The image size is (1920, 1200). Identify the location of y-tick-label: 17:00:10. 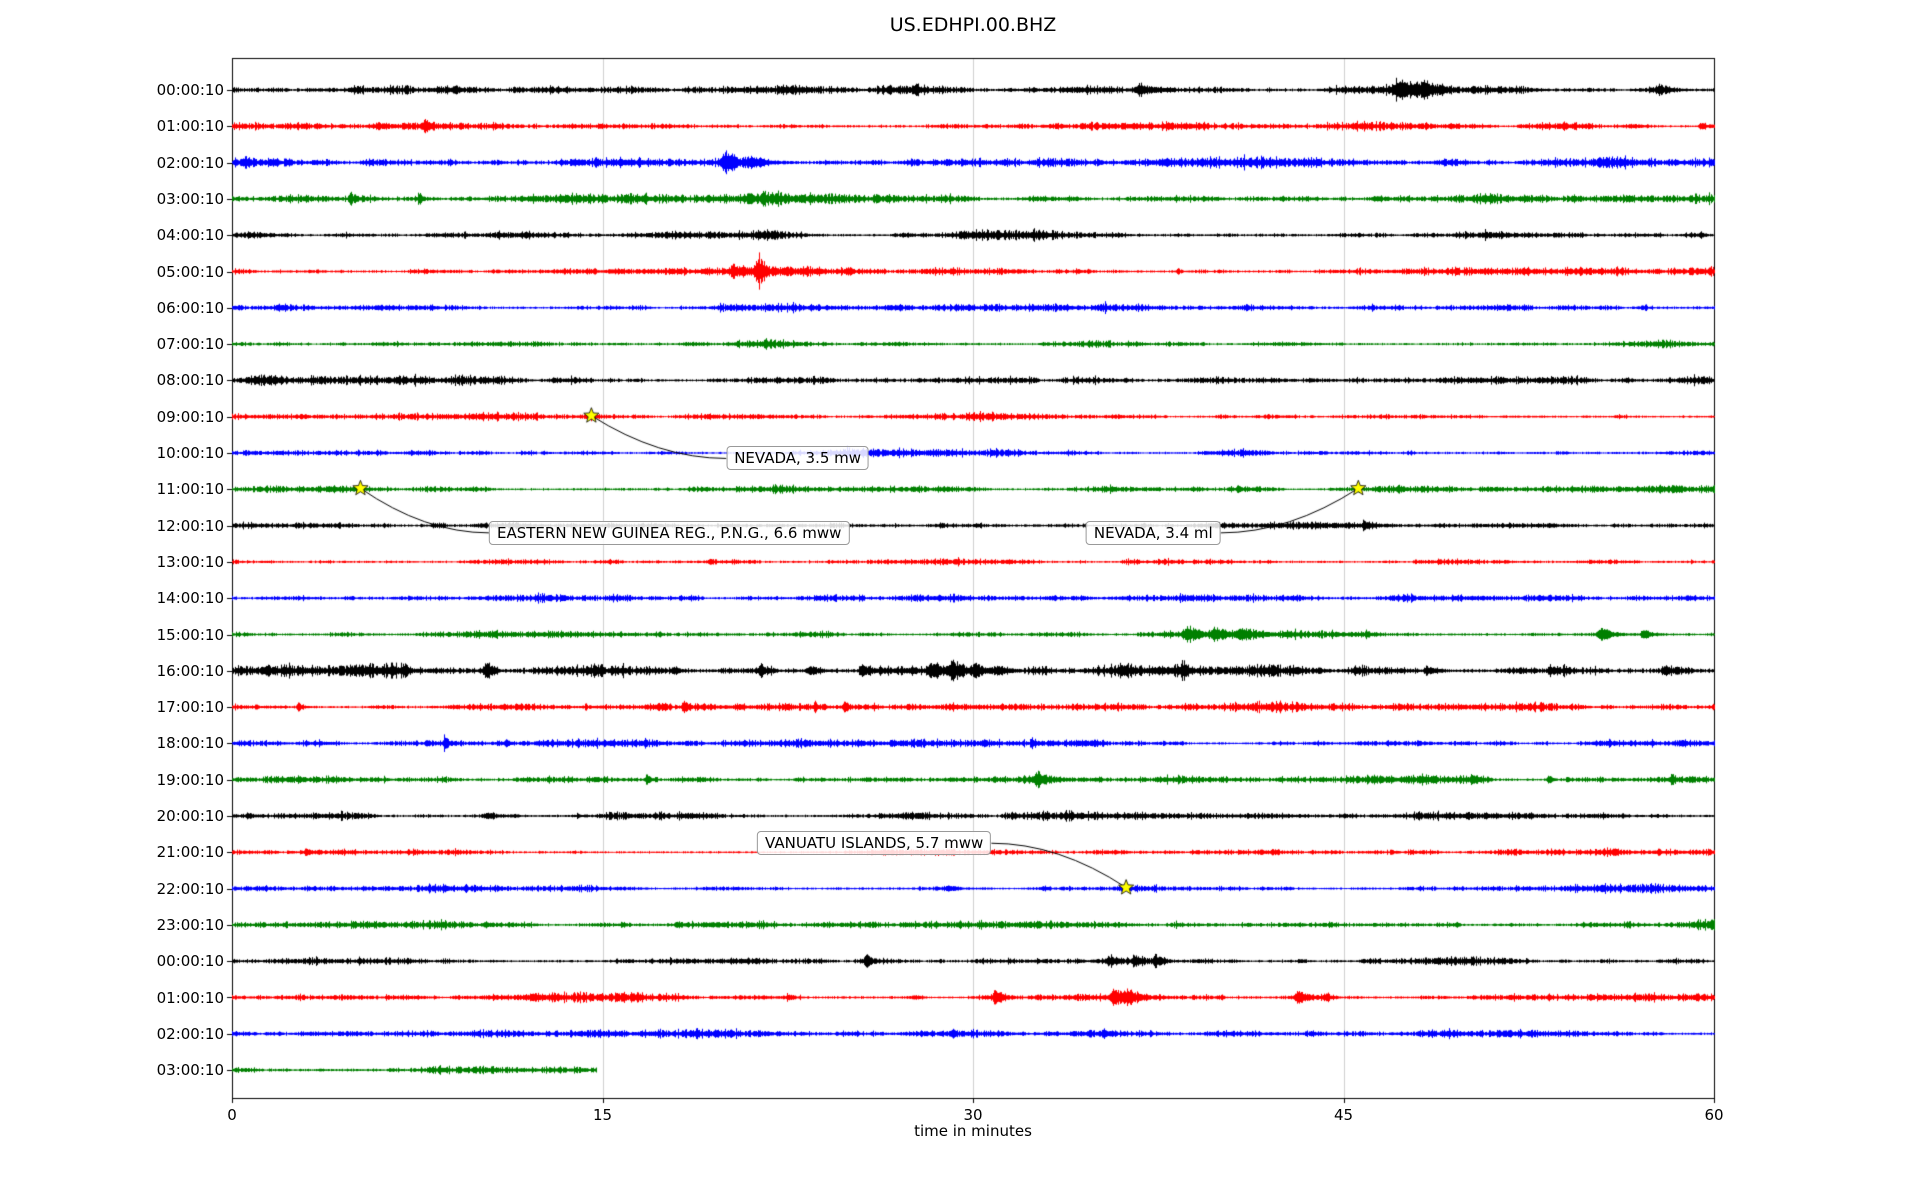
(190, 707).